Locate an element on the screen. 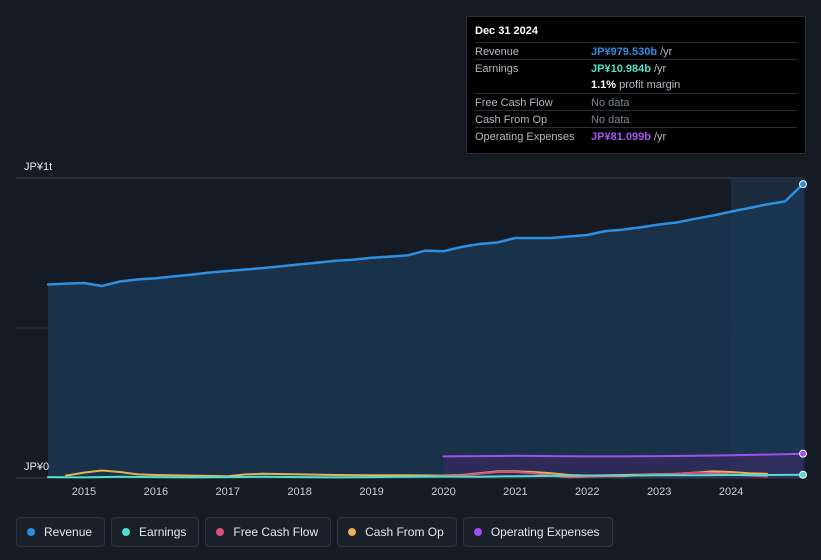 Image resolution: width=821 pixels, height=560 pixels. tooltip-label: Cash From Op is located at coordinates (511, 120).